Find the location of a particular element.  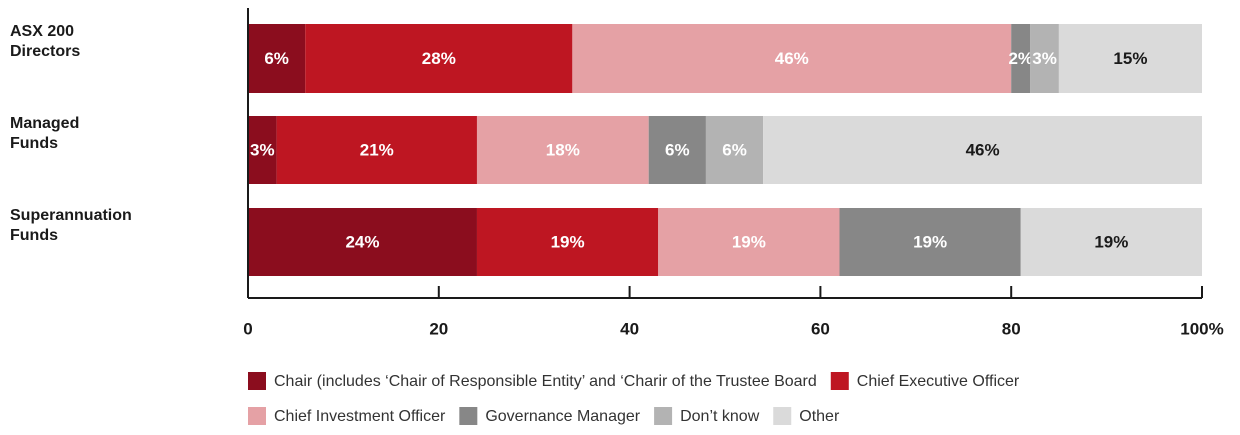

value-label: 21% is located at coordinates (377, 149).